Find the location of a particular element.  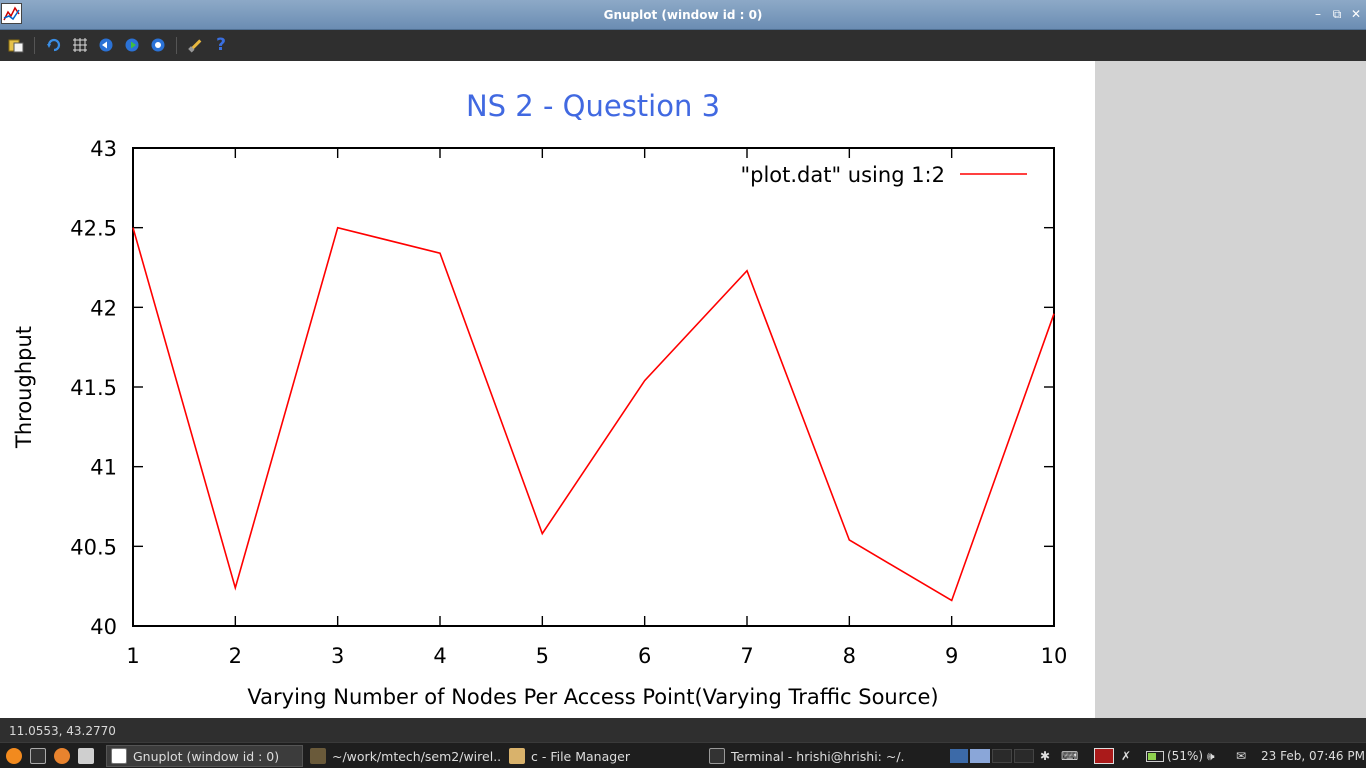

x-tick-label: 10 is located at coordinates (1054, 656).